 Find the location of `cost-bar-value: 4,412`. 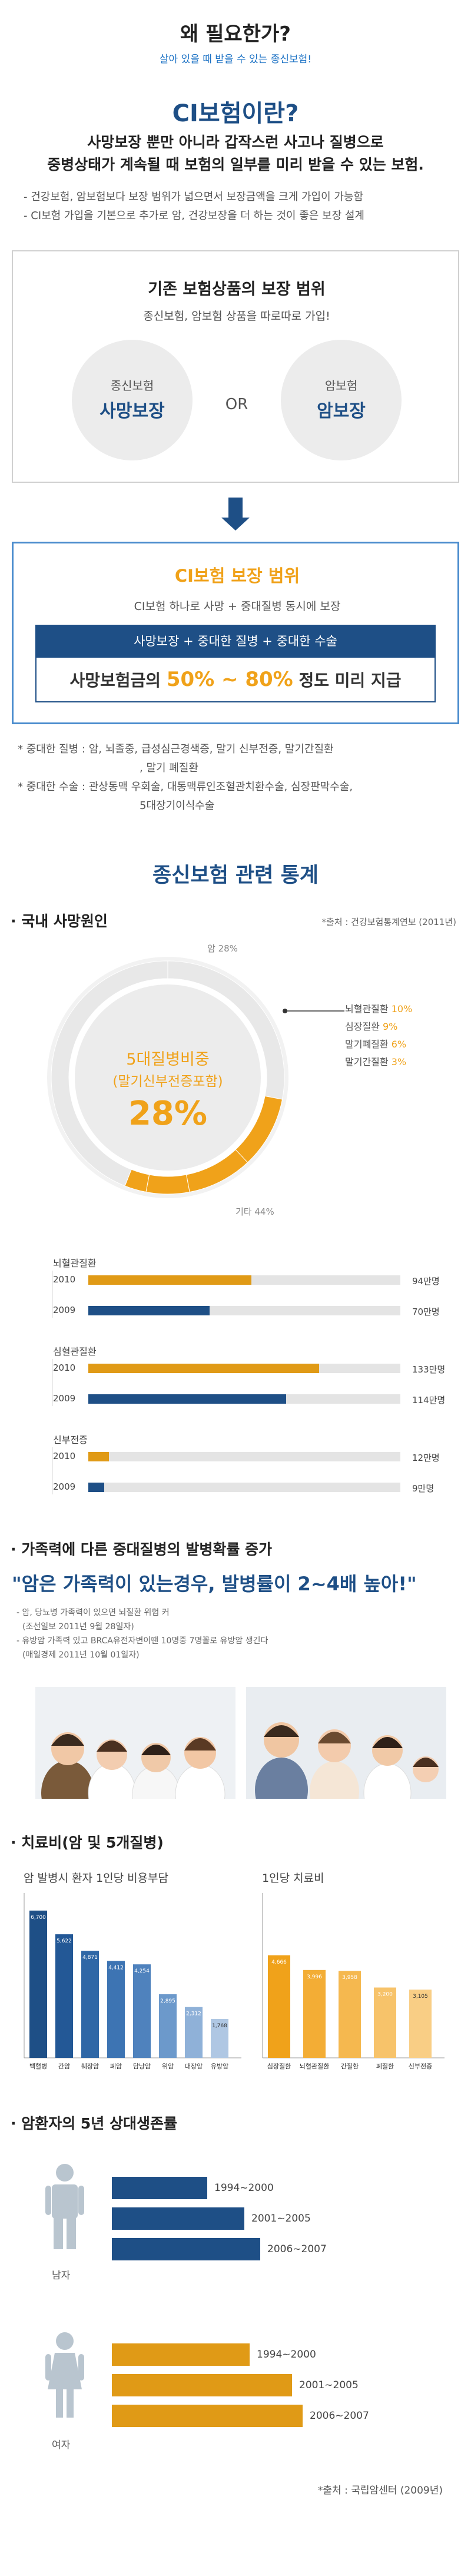

cost-bar-value: 4,412 is located at coordinates (116, 1968).